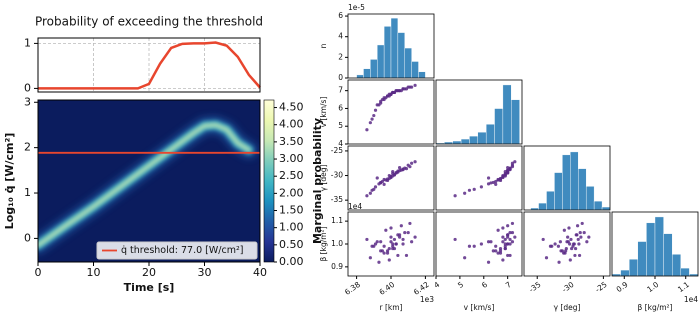 The image size is (700, 322). What do you see at coordinates (391, 307) in the screenshot?
I see `x-axis-label: r [km]` at bounding box center [391, 307].